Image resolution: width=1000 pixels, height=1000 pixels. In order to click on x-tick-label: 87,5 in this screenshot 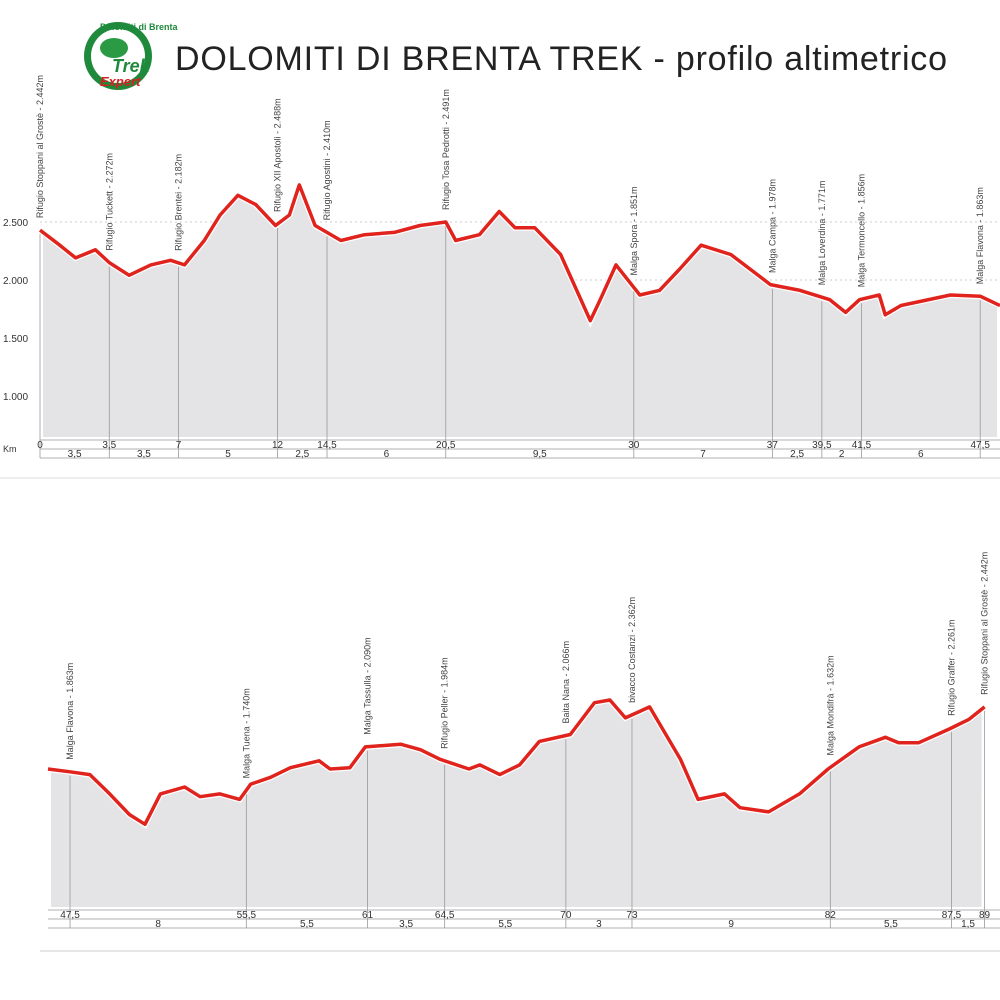, I will do `click(952, 915)`.